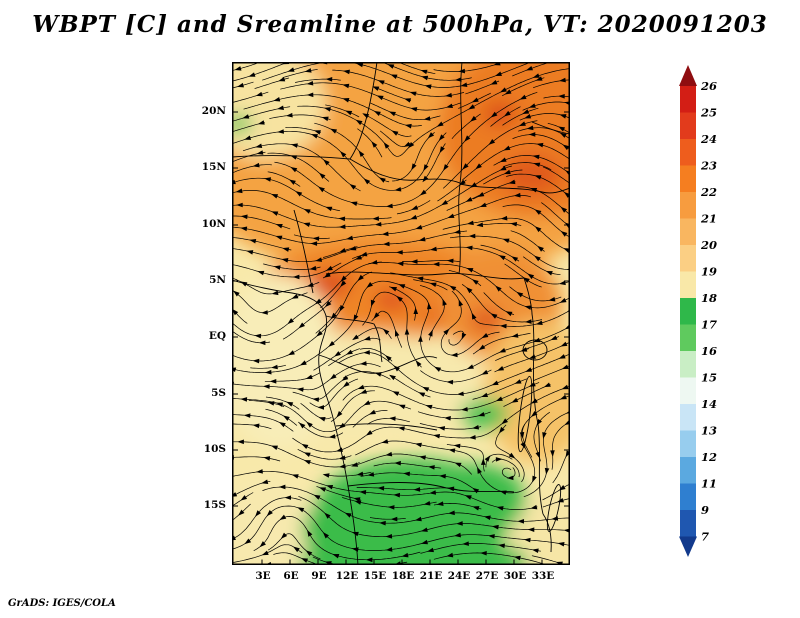  What do you see at coordinates (403, 576) in the screenshot?
I see `lon-tick-18e: 18E` at bounding box center [403, 576].